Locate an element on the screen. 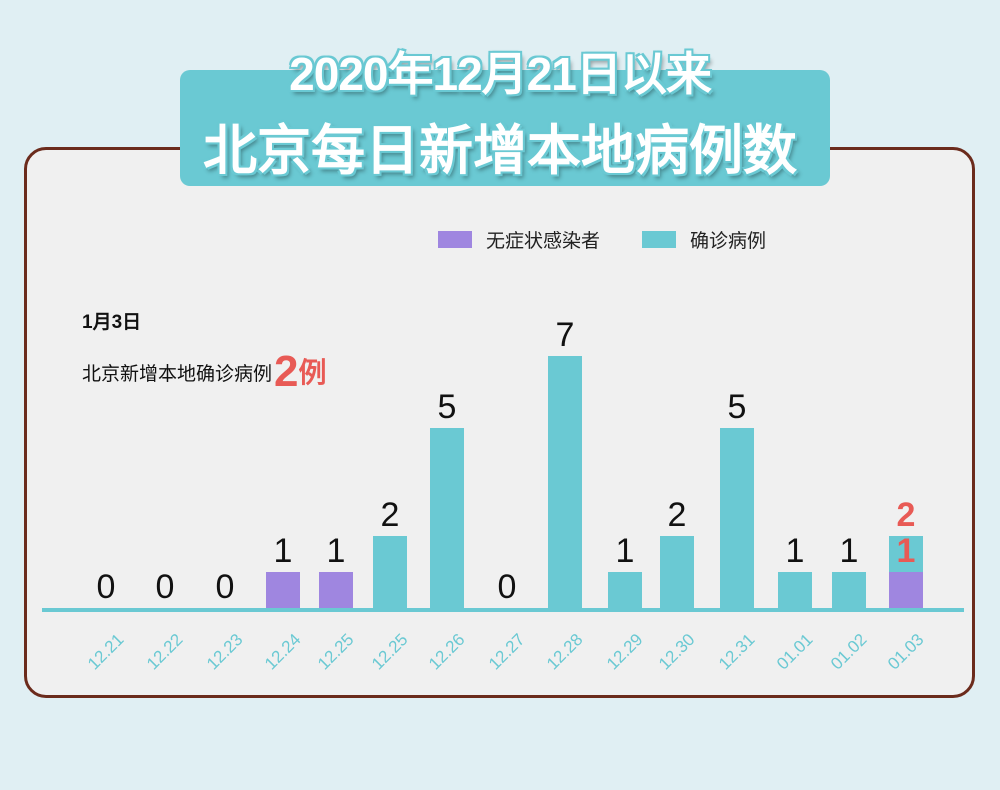 The image size is (1000, 790). legend-item-confirmed: 确诊病例 is located at coordinates (704, 239).